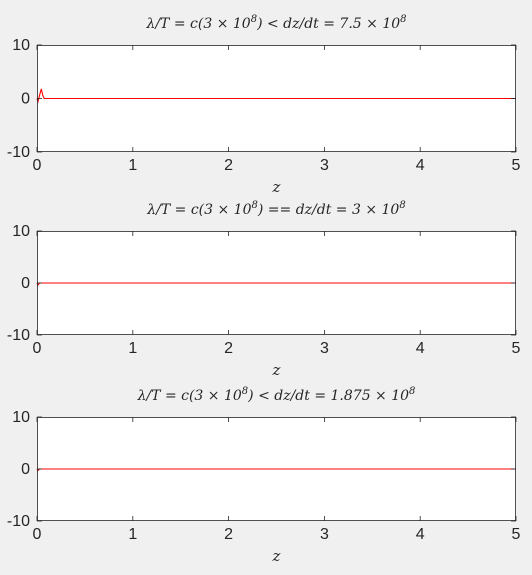  I want to click on chart-title: λ/T = c(3 × 108) < dz/dt = 7.5 × 108, so click(275, 23).